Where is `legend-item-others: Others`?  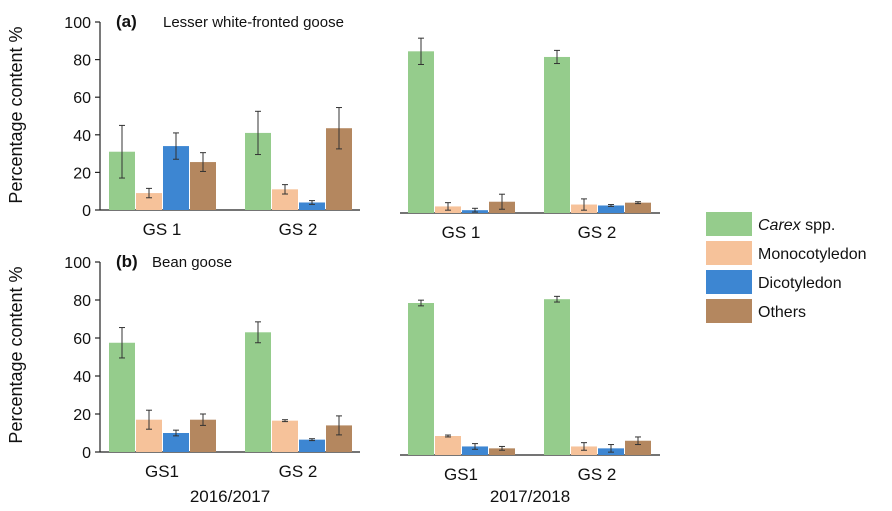
legend-item-others: Others is located at coordinates (756, 311).